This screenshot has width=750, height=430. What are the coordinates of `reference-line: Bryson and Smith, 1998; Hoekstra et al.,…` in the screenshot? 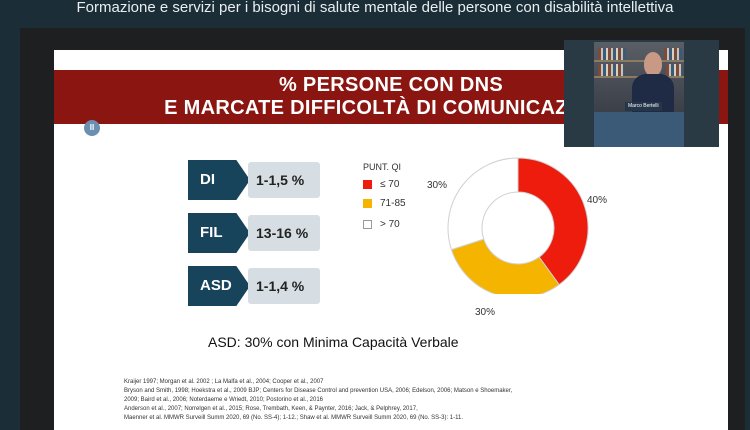 It's located at (318, 391).